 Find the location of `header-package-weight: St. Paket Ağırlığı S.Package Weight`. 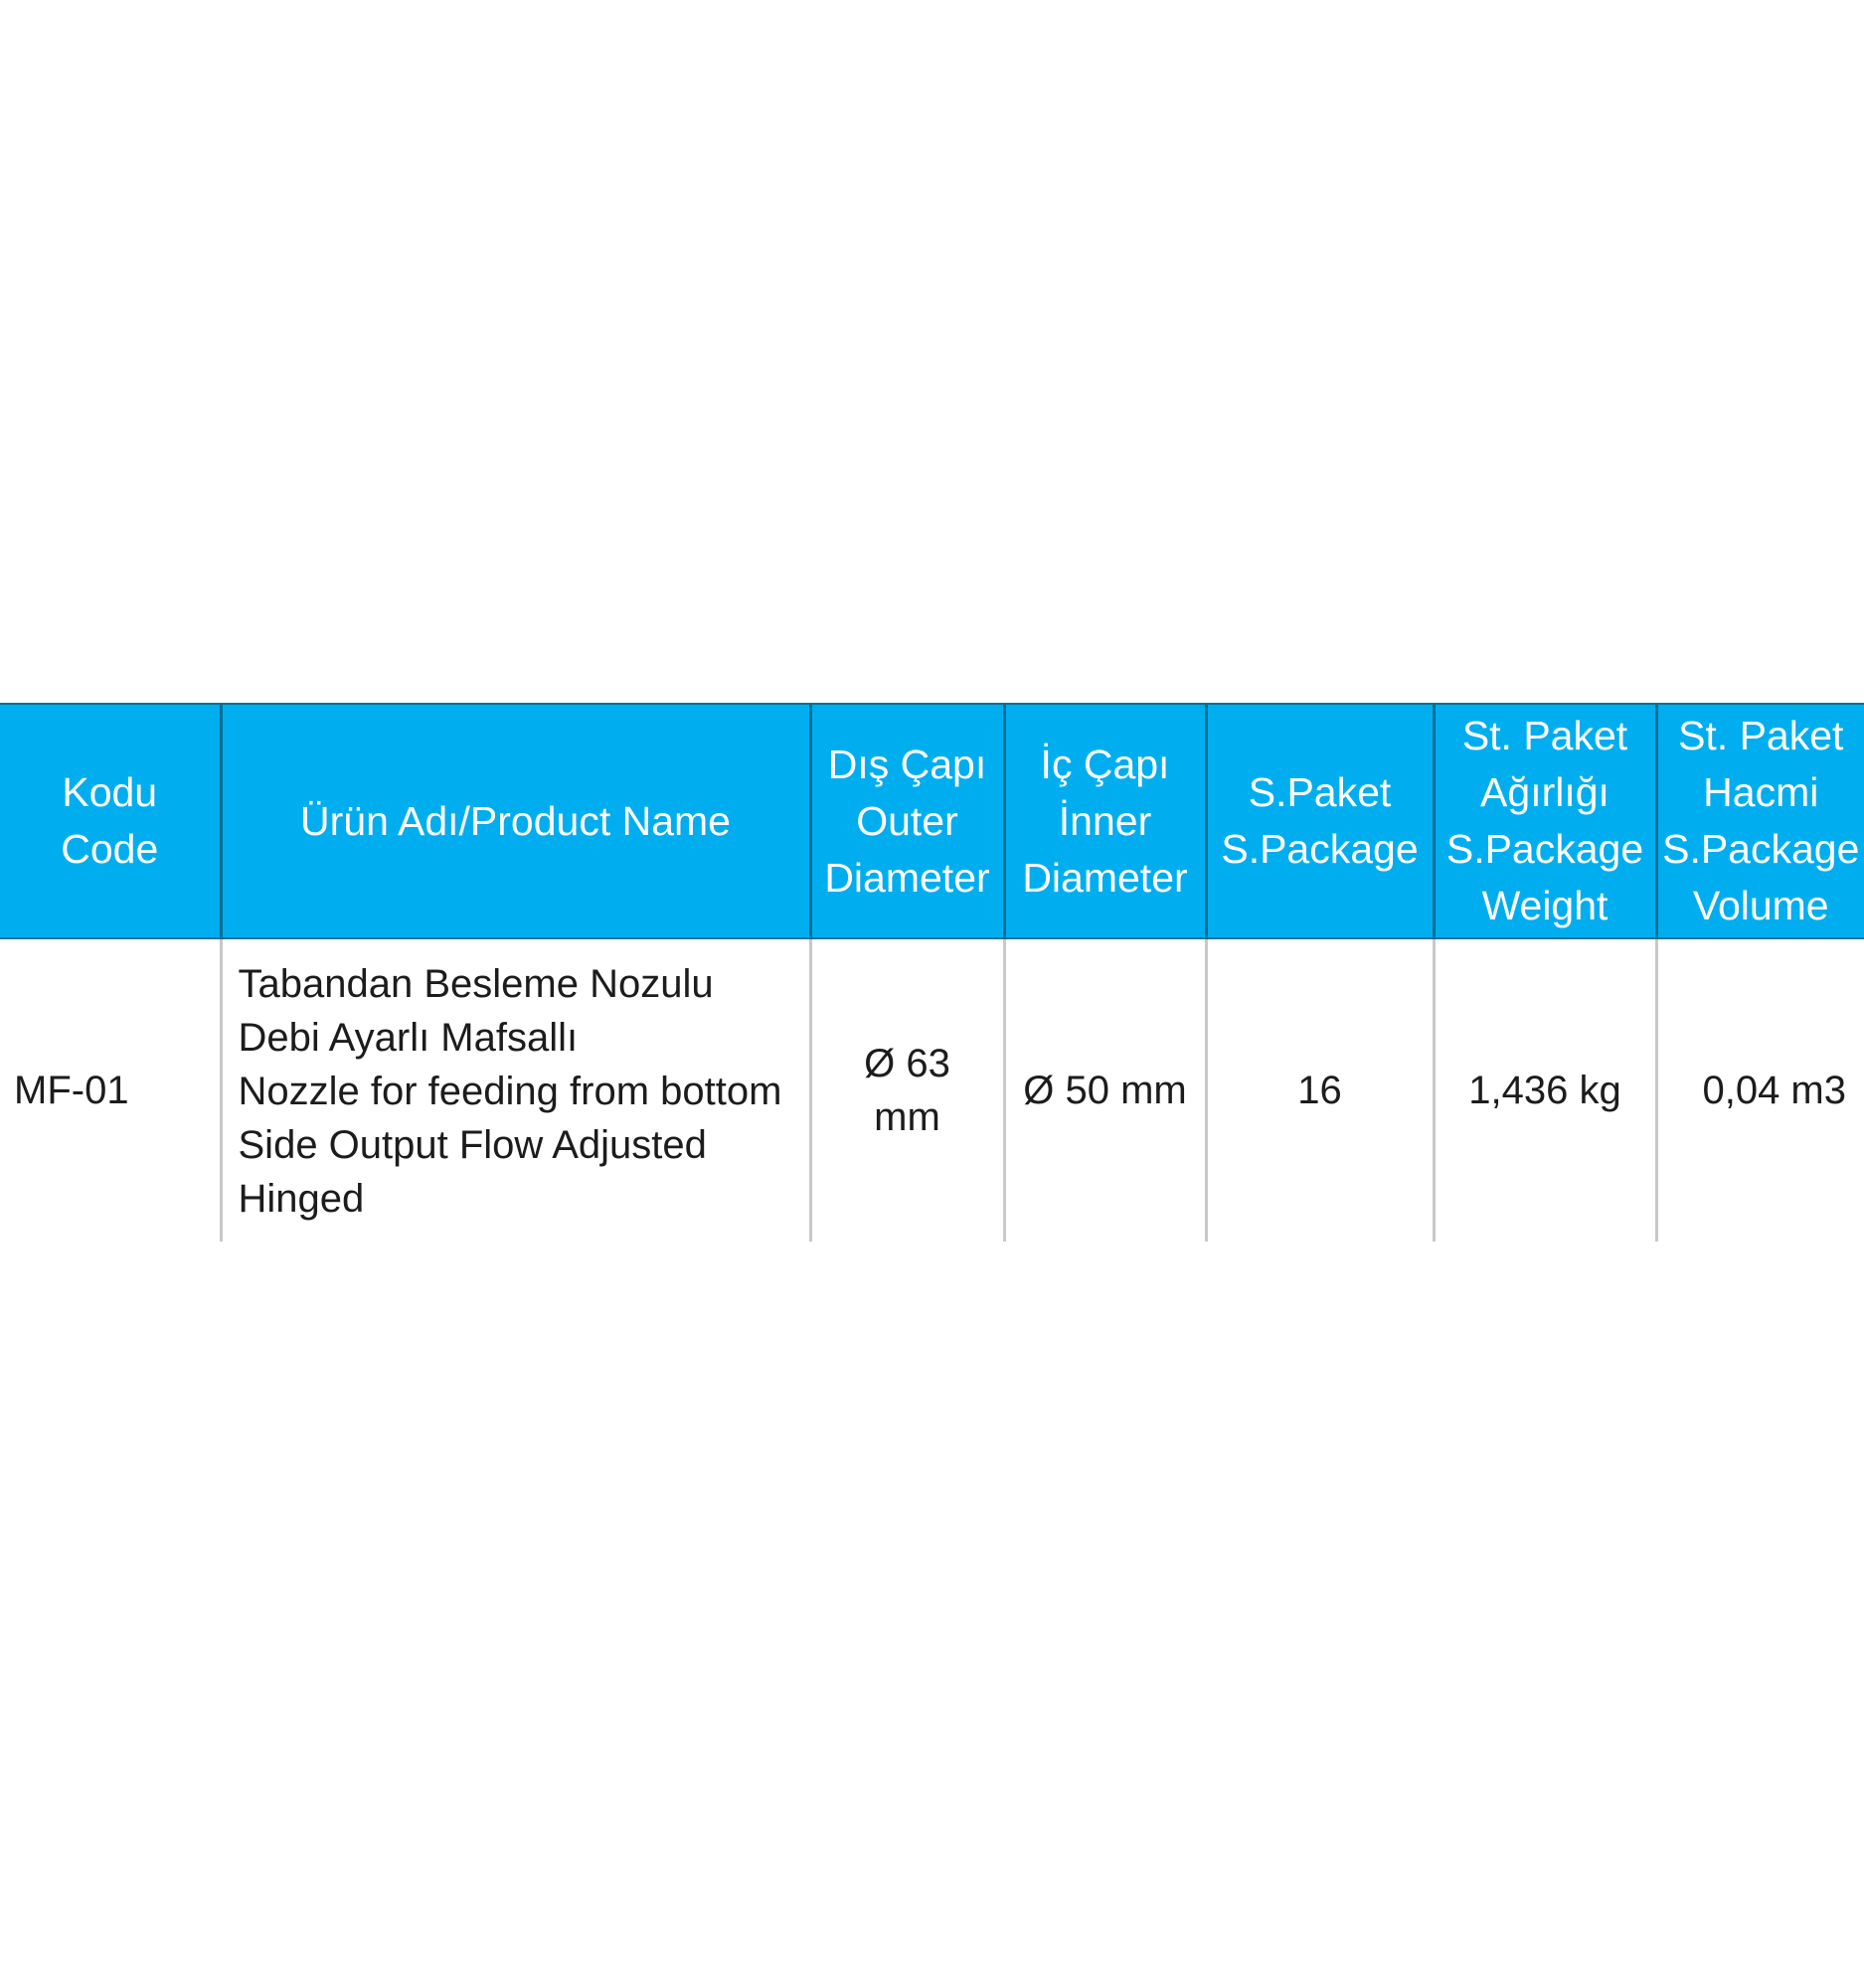

header-package-weight: St. Paket Ağırlığı S.Package Weight is located at coordinates (1544, 821).